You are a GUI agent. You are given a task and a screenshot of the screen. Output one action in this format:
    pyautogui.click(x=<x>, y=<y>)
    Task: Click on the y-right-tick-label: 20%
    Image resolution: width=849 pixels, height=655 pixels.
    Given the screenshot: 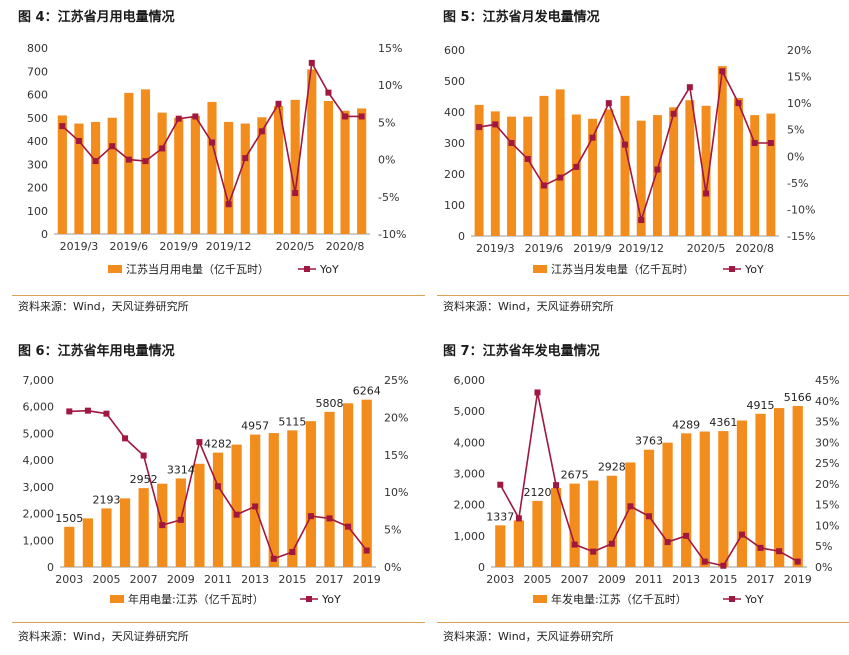 What is the action you would take?
    pyautogui.click(x=396, y=417)
    